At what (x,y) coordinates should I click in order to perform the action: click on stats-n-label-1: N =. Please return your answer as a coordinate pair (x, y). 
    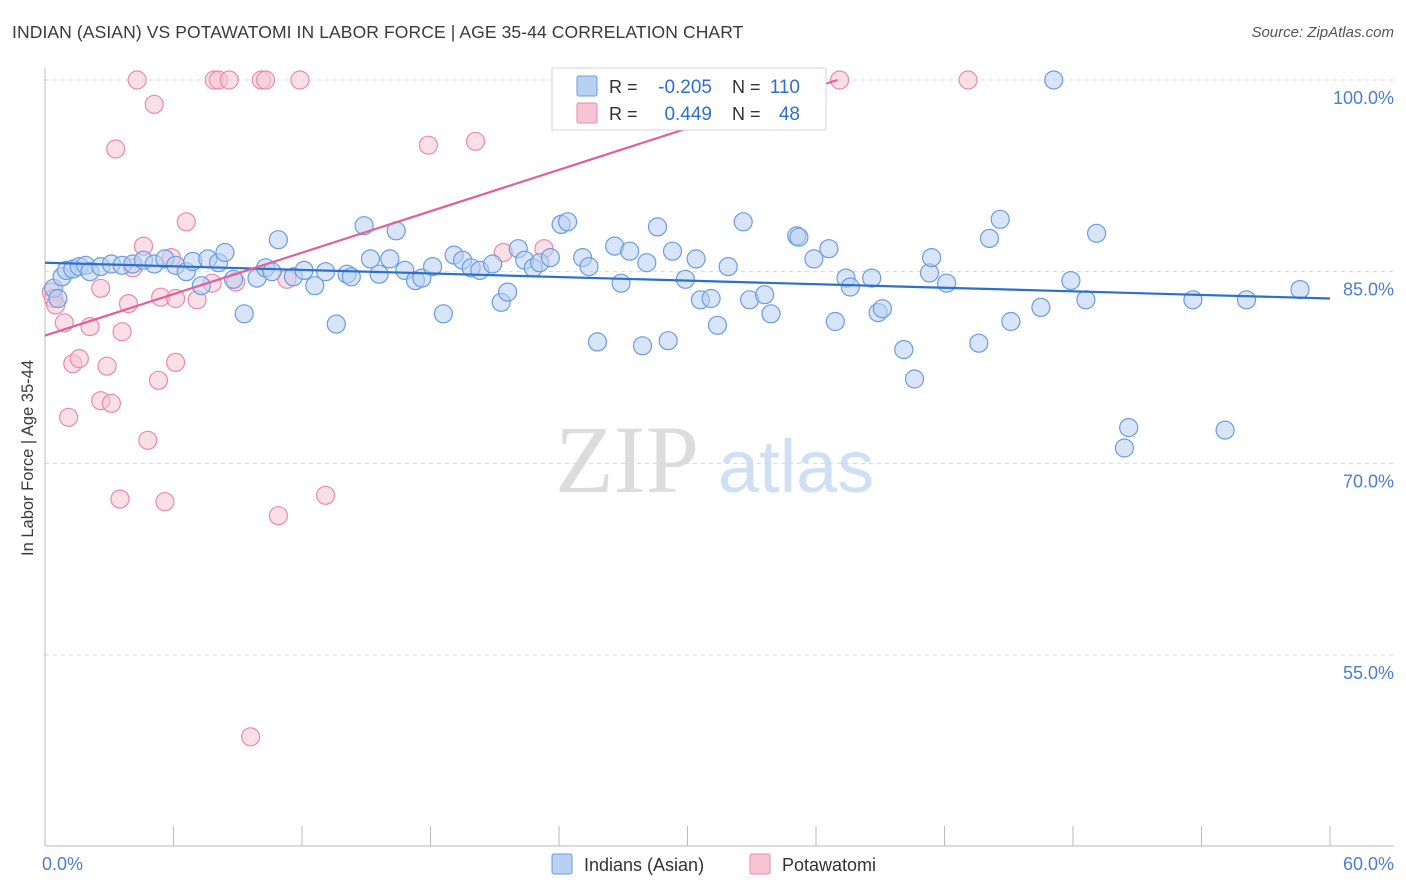
    Looking at the image, I should click on (746, 87).